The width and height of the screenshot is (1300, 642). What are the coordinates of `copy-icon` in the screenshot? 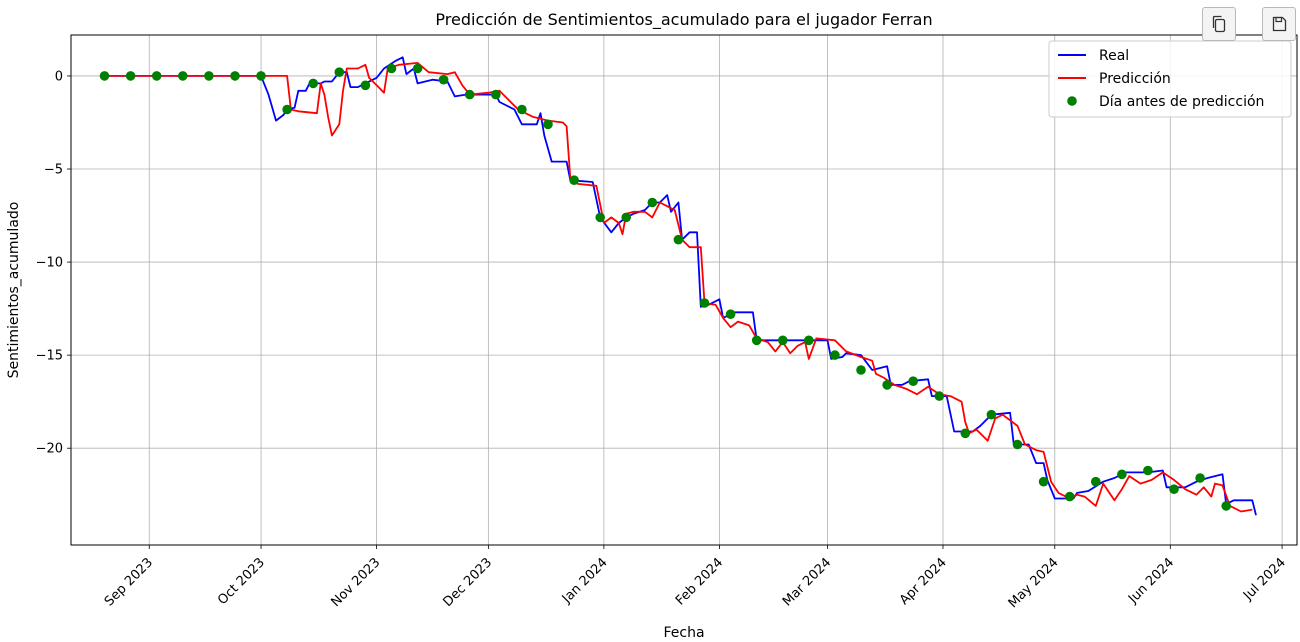 It's located at (1219, 24).